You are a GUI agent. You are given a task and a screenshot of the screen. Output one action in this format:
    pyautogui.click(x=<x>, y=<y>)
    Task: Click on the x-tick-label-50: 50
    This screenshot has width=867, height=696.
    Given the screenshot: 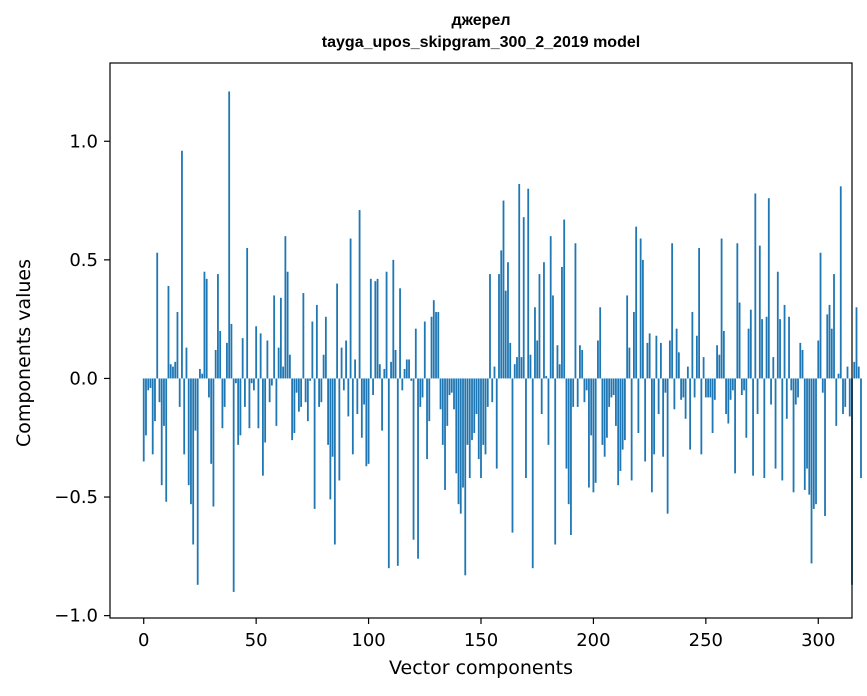 What is the action you would take?
    pyautogui.click(x=256, y=640)
    